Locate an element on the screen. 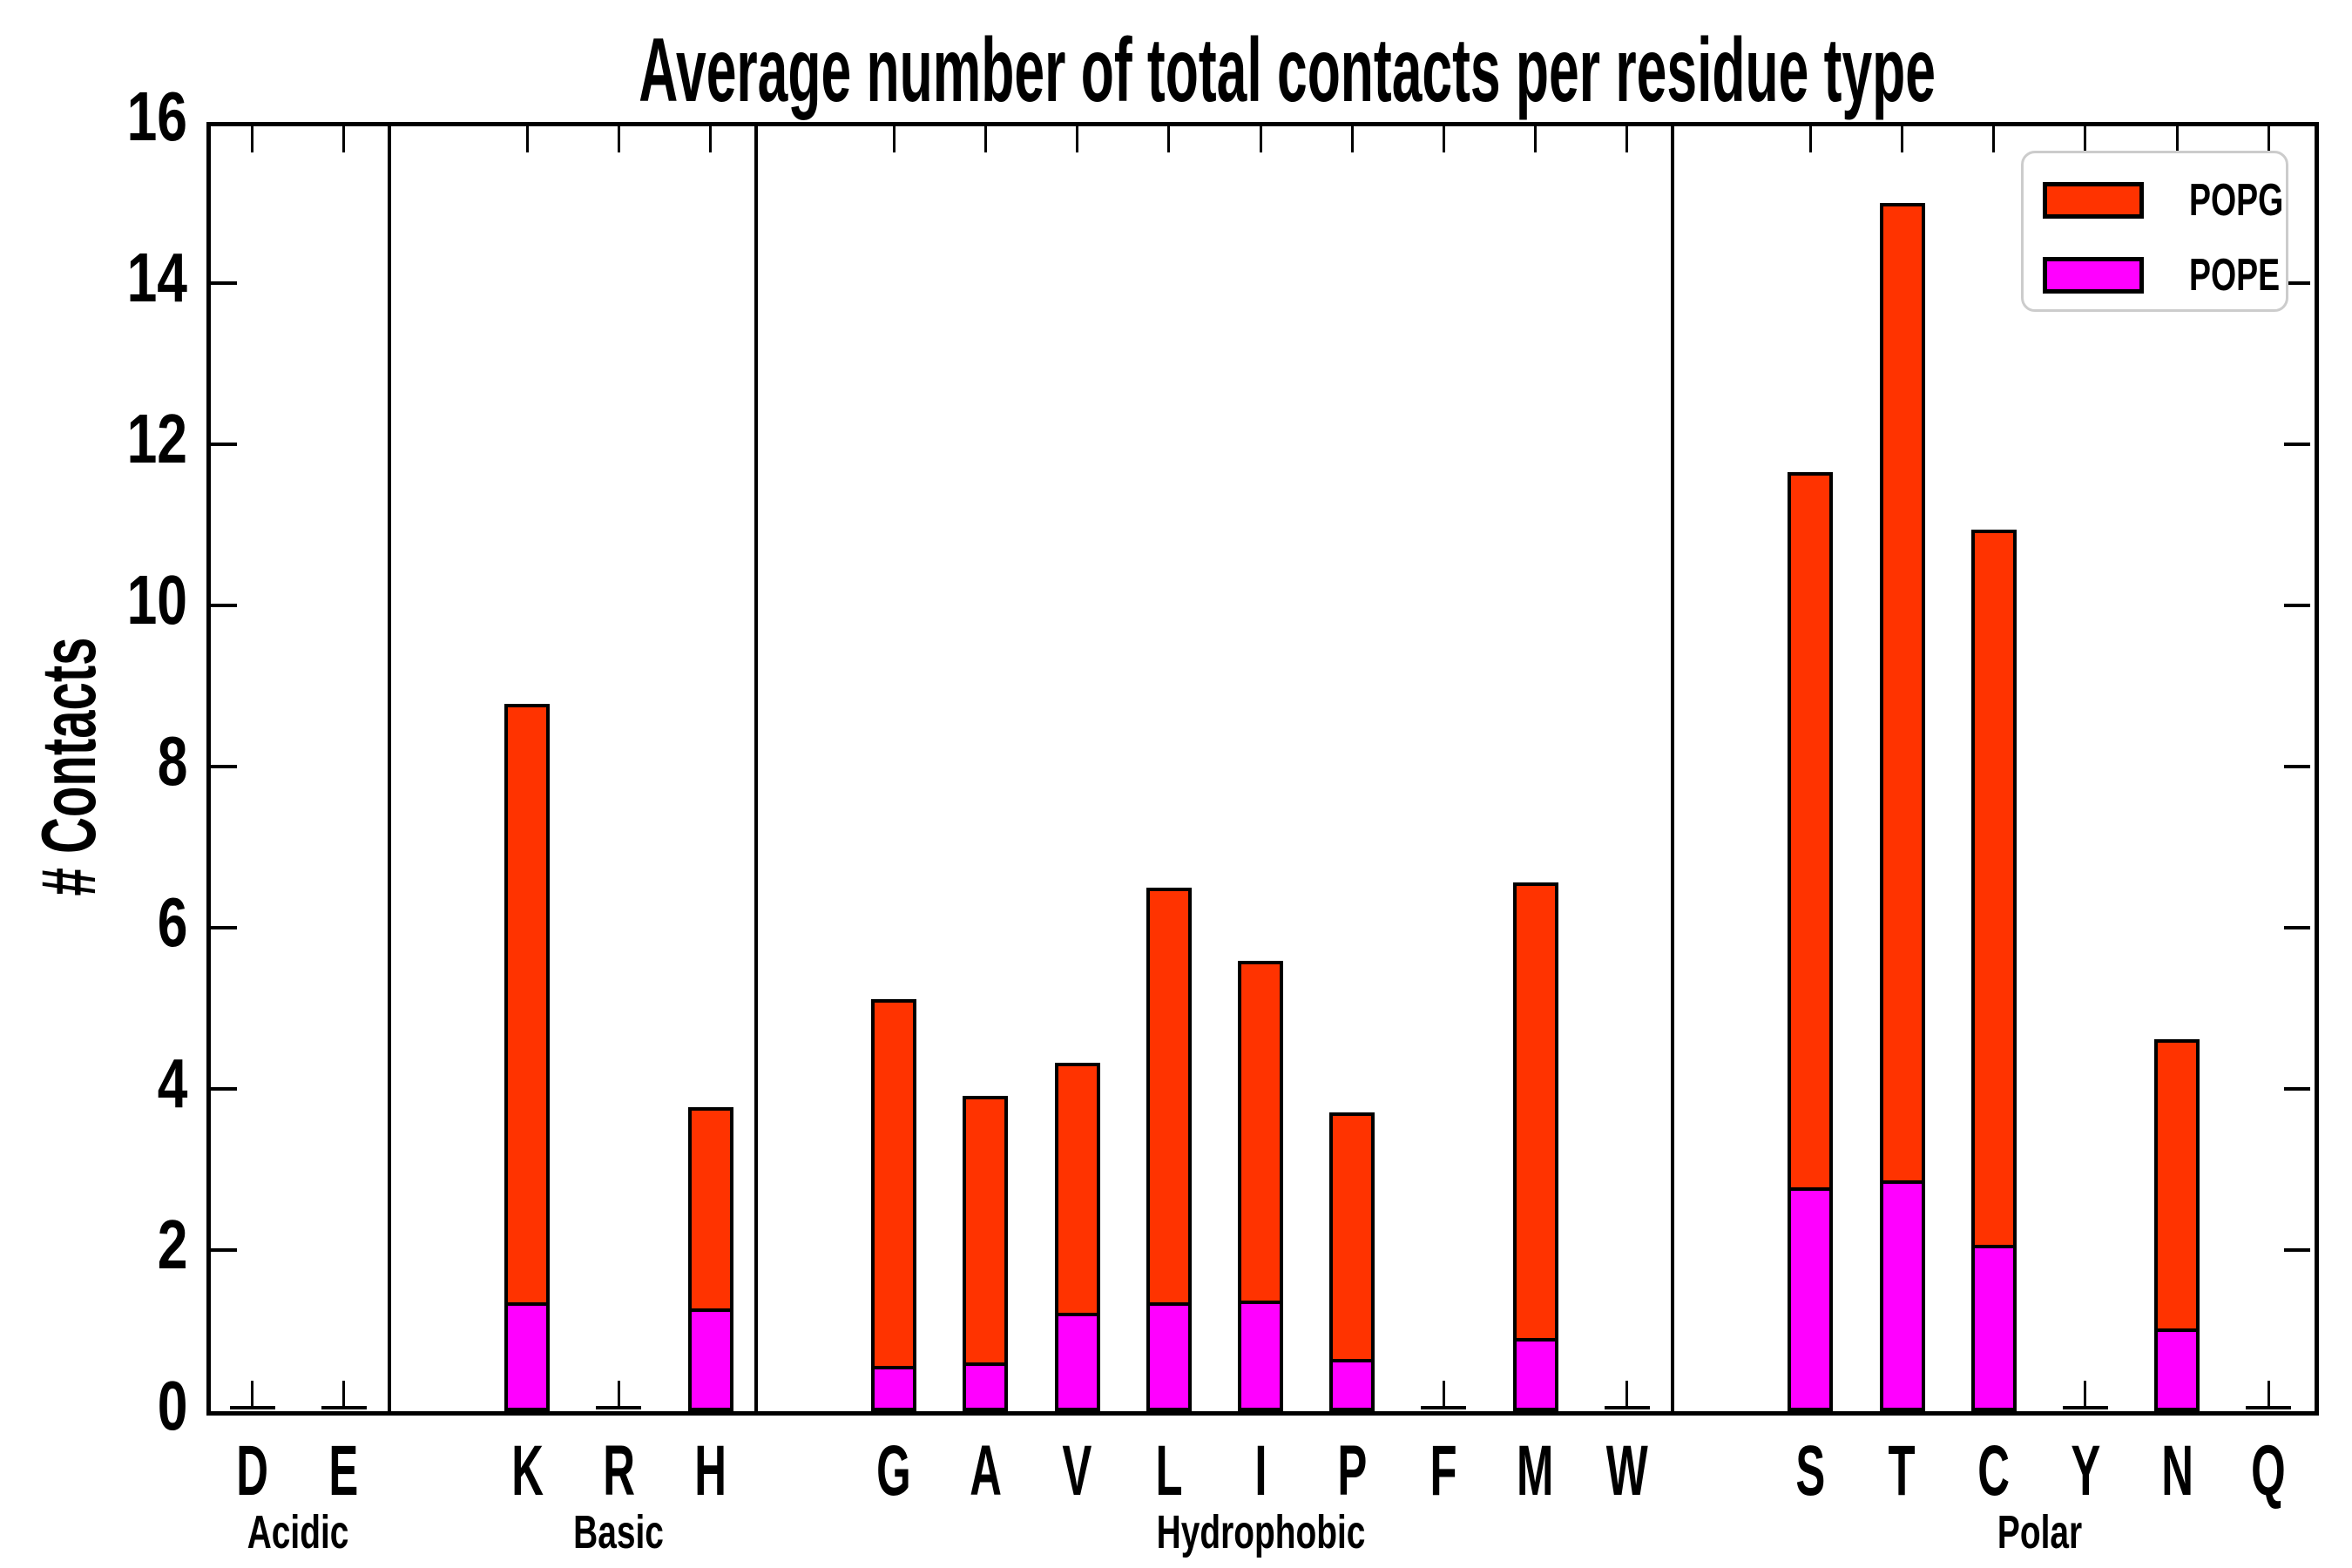 Image resolution: width=2352 pixels, height=1568 pixels. group-label-polar: Polar is located at coordinates (2039, 1532).